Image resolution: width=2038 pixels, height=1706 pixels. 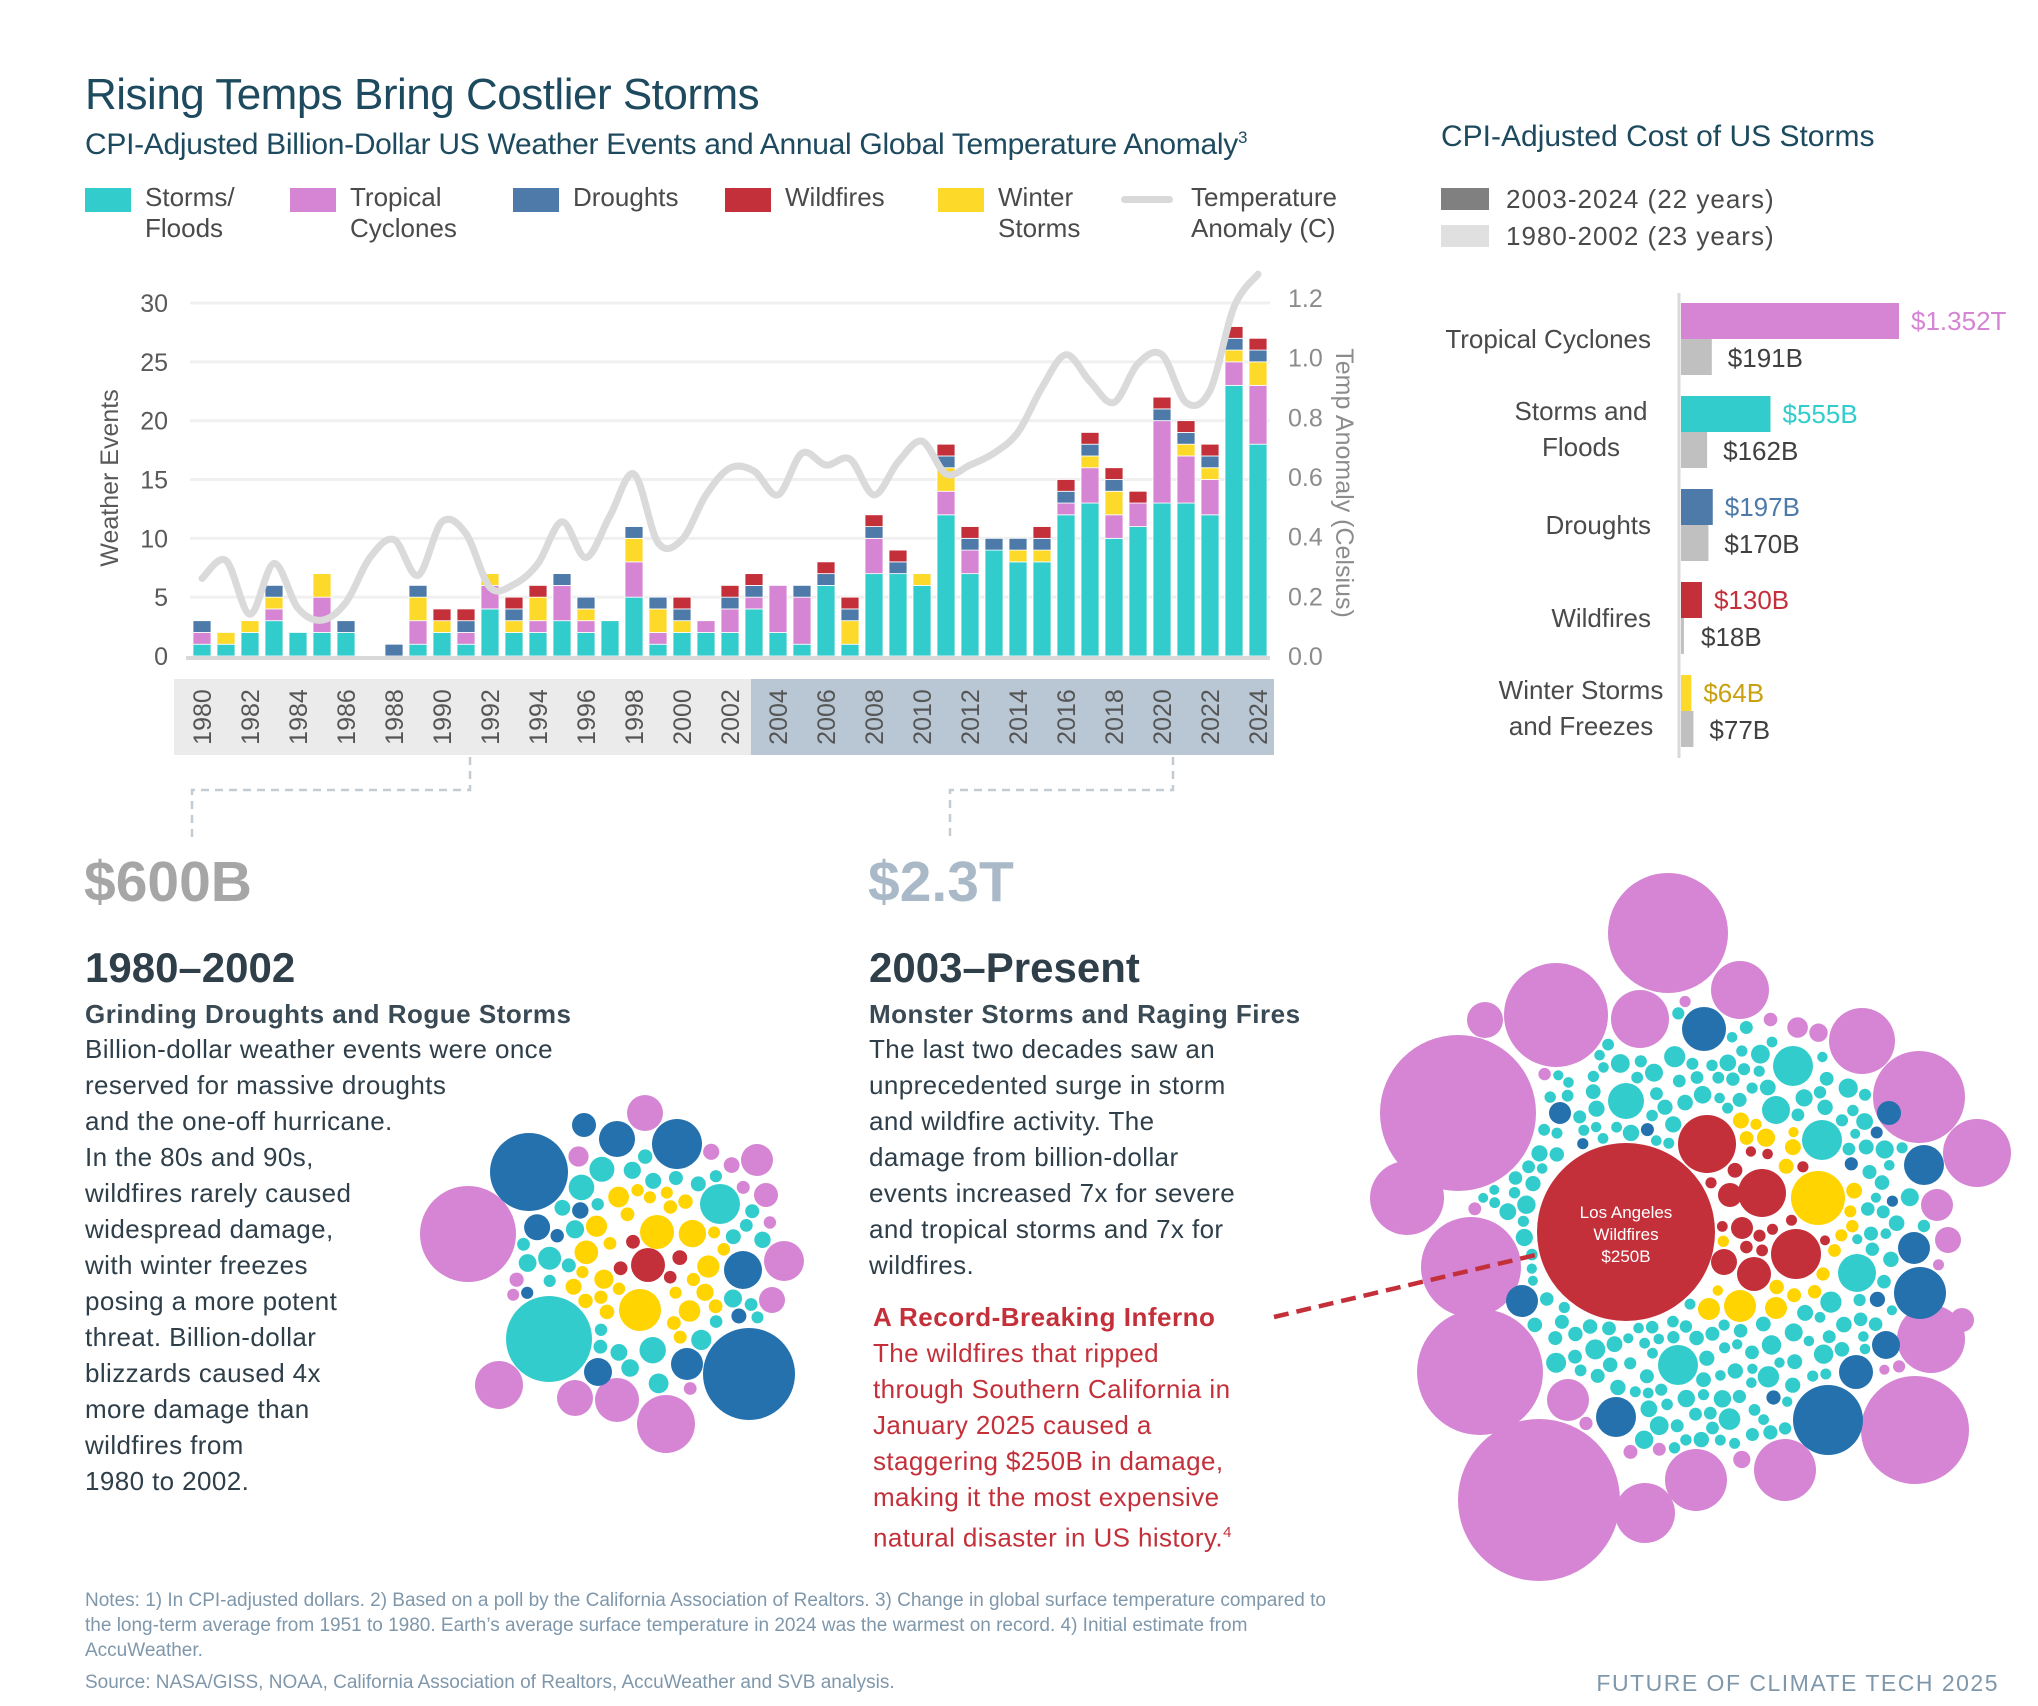 What do you see at coordinates (587, 717) in the screenshot?
I see `x-tick-label: 1996` at bounding box center [587, 717].